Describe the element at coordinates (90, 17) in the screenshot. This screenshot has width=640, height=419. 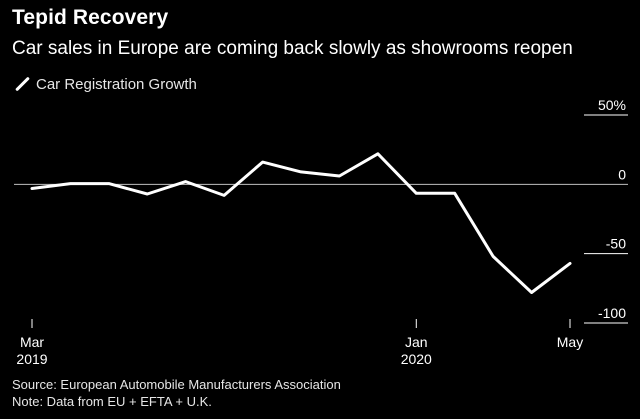
I see `chart-title: Tepid Recovery` at that location.